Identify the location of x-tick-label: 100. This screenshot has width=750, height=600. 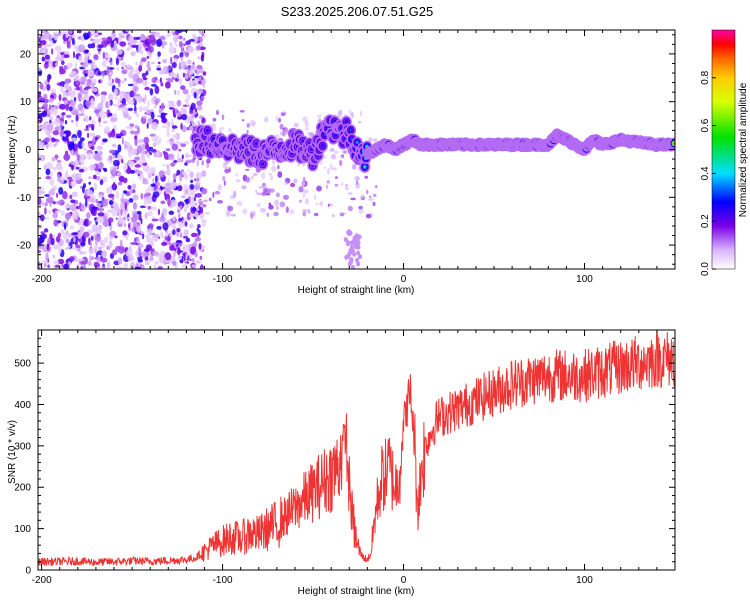
(584, 279).